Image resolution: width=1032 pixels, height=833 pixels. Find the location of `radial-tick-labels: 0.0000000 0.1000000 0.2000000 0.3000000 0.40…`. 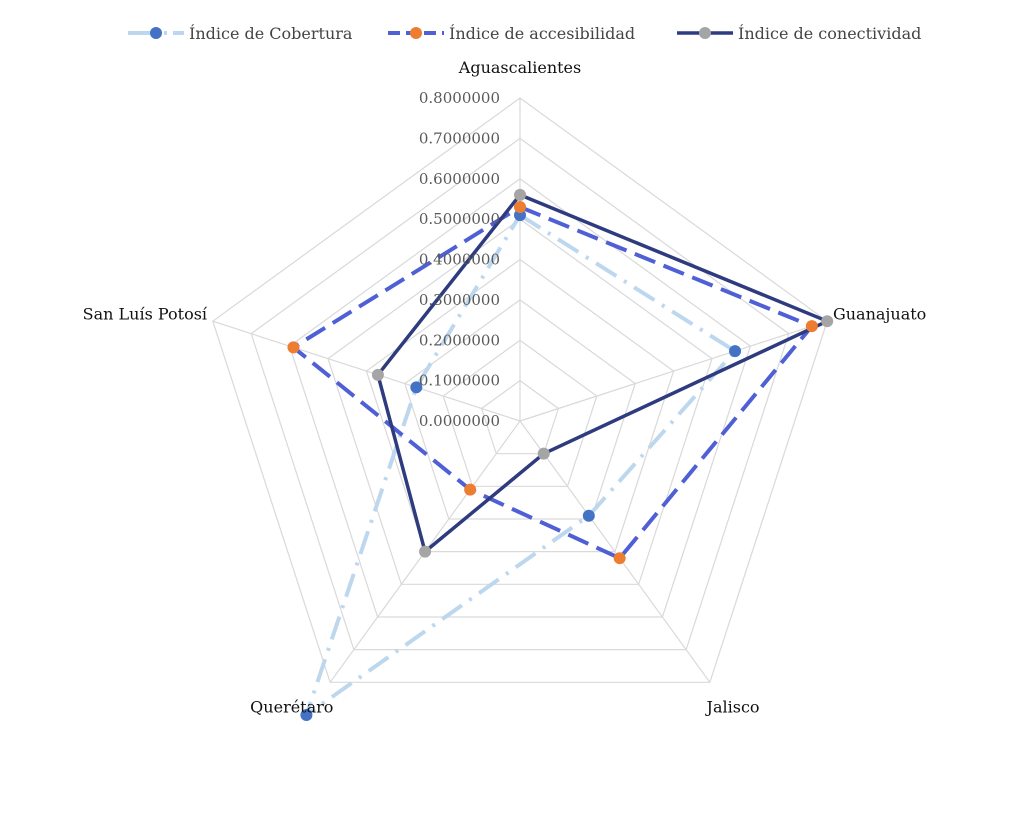

radial-tick-labels: 0.0000000 0.1000000 0.2000000 0.3000000 0.40… is located at coordinates (459, 259).